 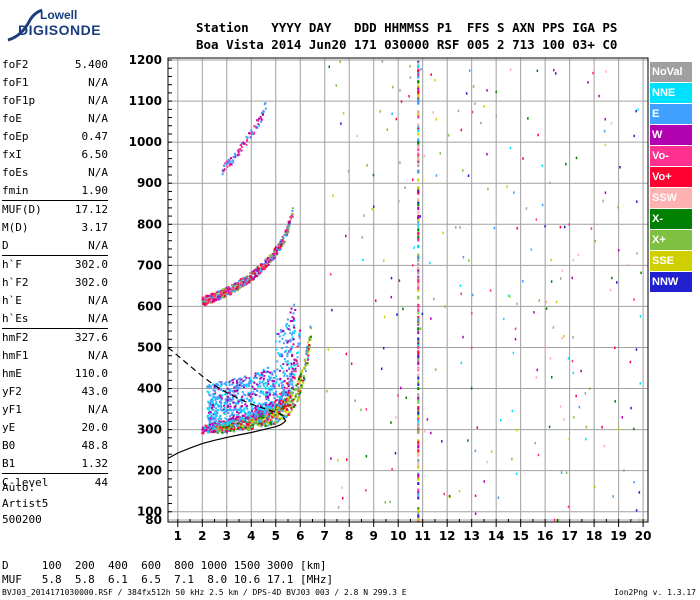 I want to click on param-name: fxI, so click(x=12, y=154).